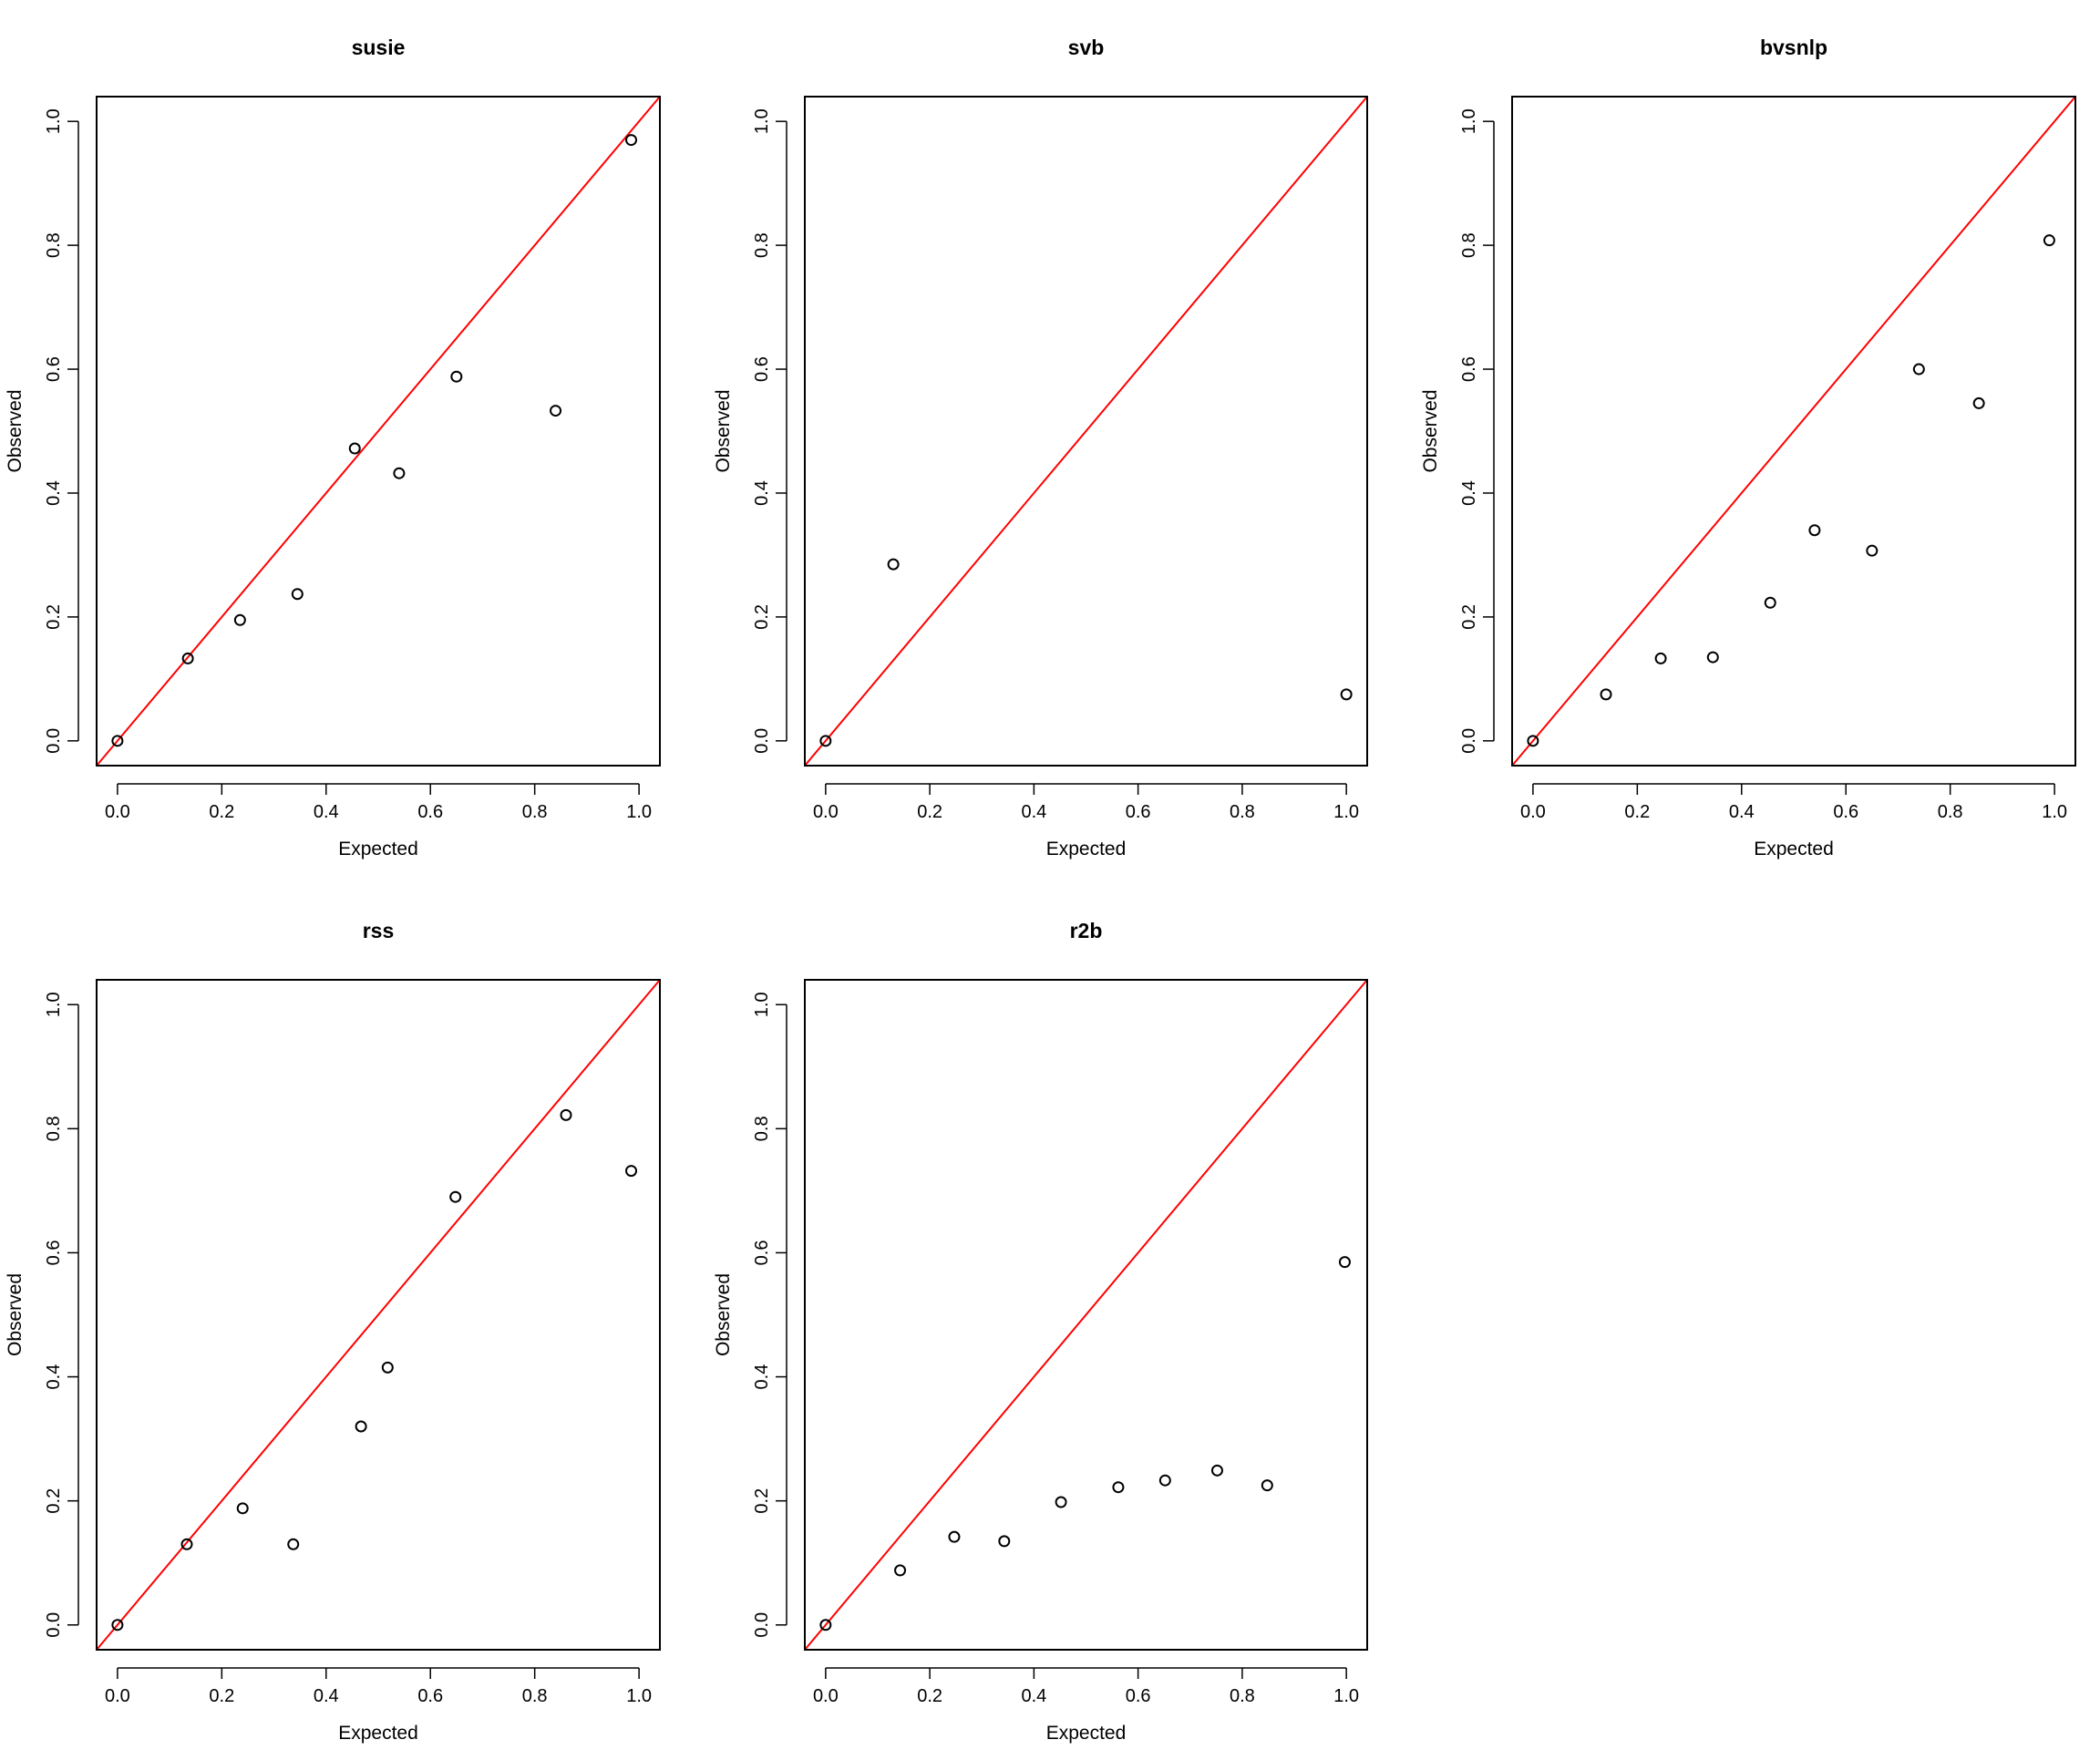 The height and width of the screenshot is (1750, 2100). What do you see at coordinates (1087, 931) in the screenshot?
I see `chart-title: r2b` at bounding box center [1087, 931].